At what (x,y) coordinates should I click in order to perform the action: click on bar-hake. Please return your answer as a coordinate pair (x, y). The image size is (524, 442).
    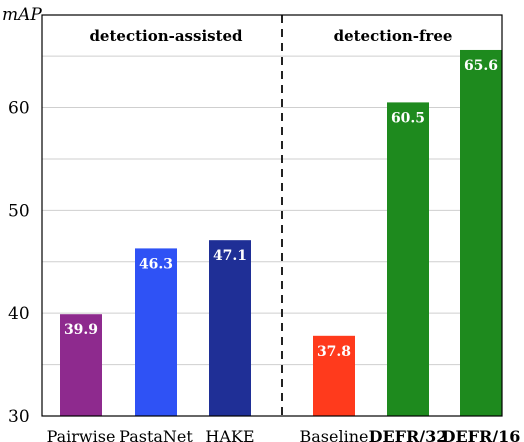
    Looking at the image, I should click on (230, 328).